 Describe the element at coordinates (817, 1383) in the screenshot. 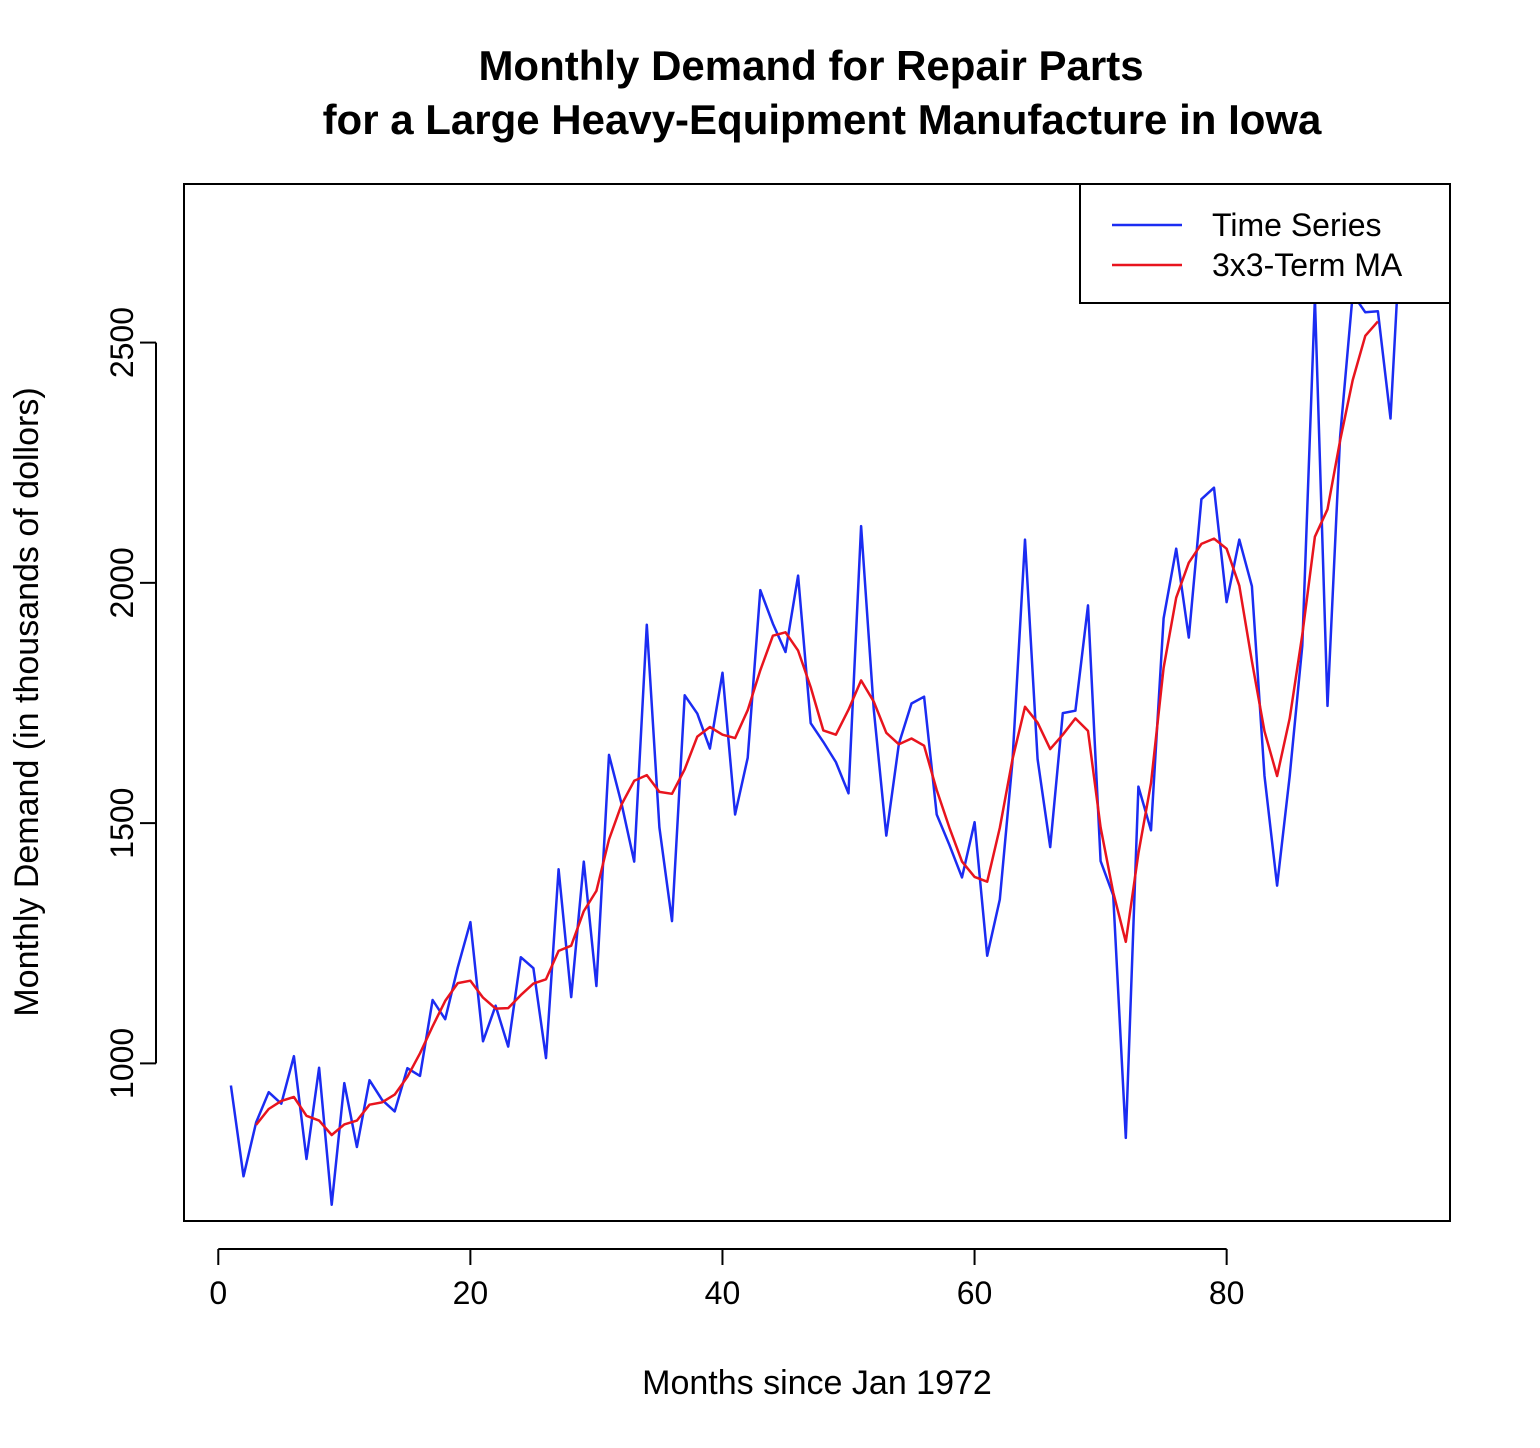

I see `x-axis-label: Months since Jan 1972` at that location.